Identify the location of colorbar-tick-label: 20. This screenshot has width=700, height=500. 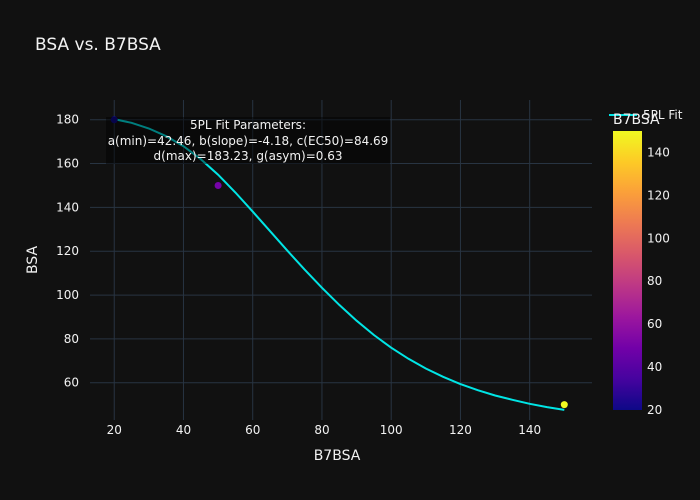
(654, 410).